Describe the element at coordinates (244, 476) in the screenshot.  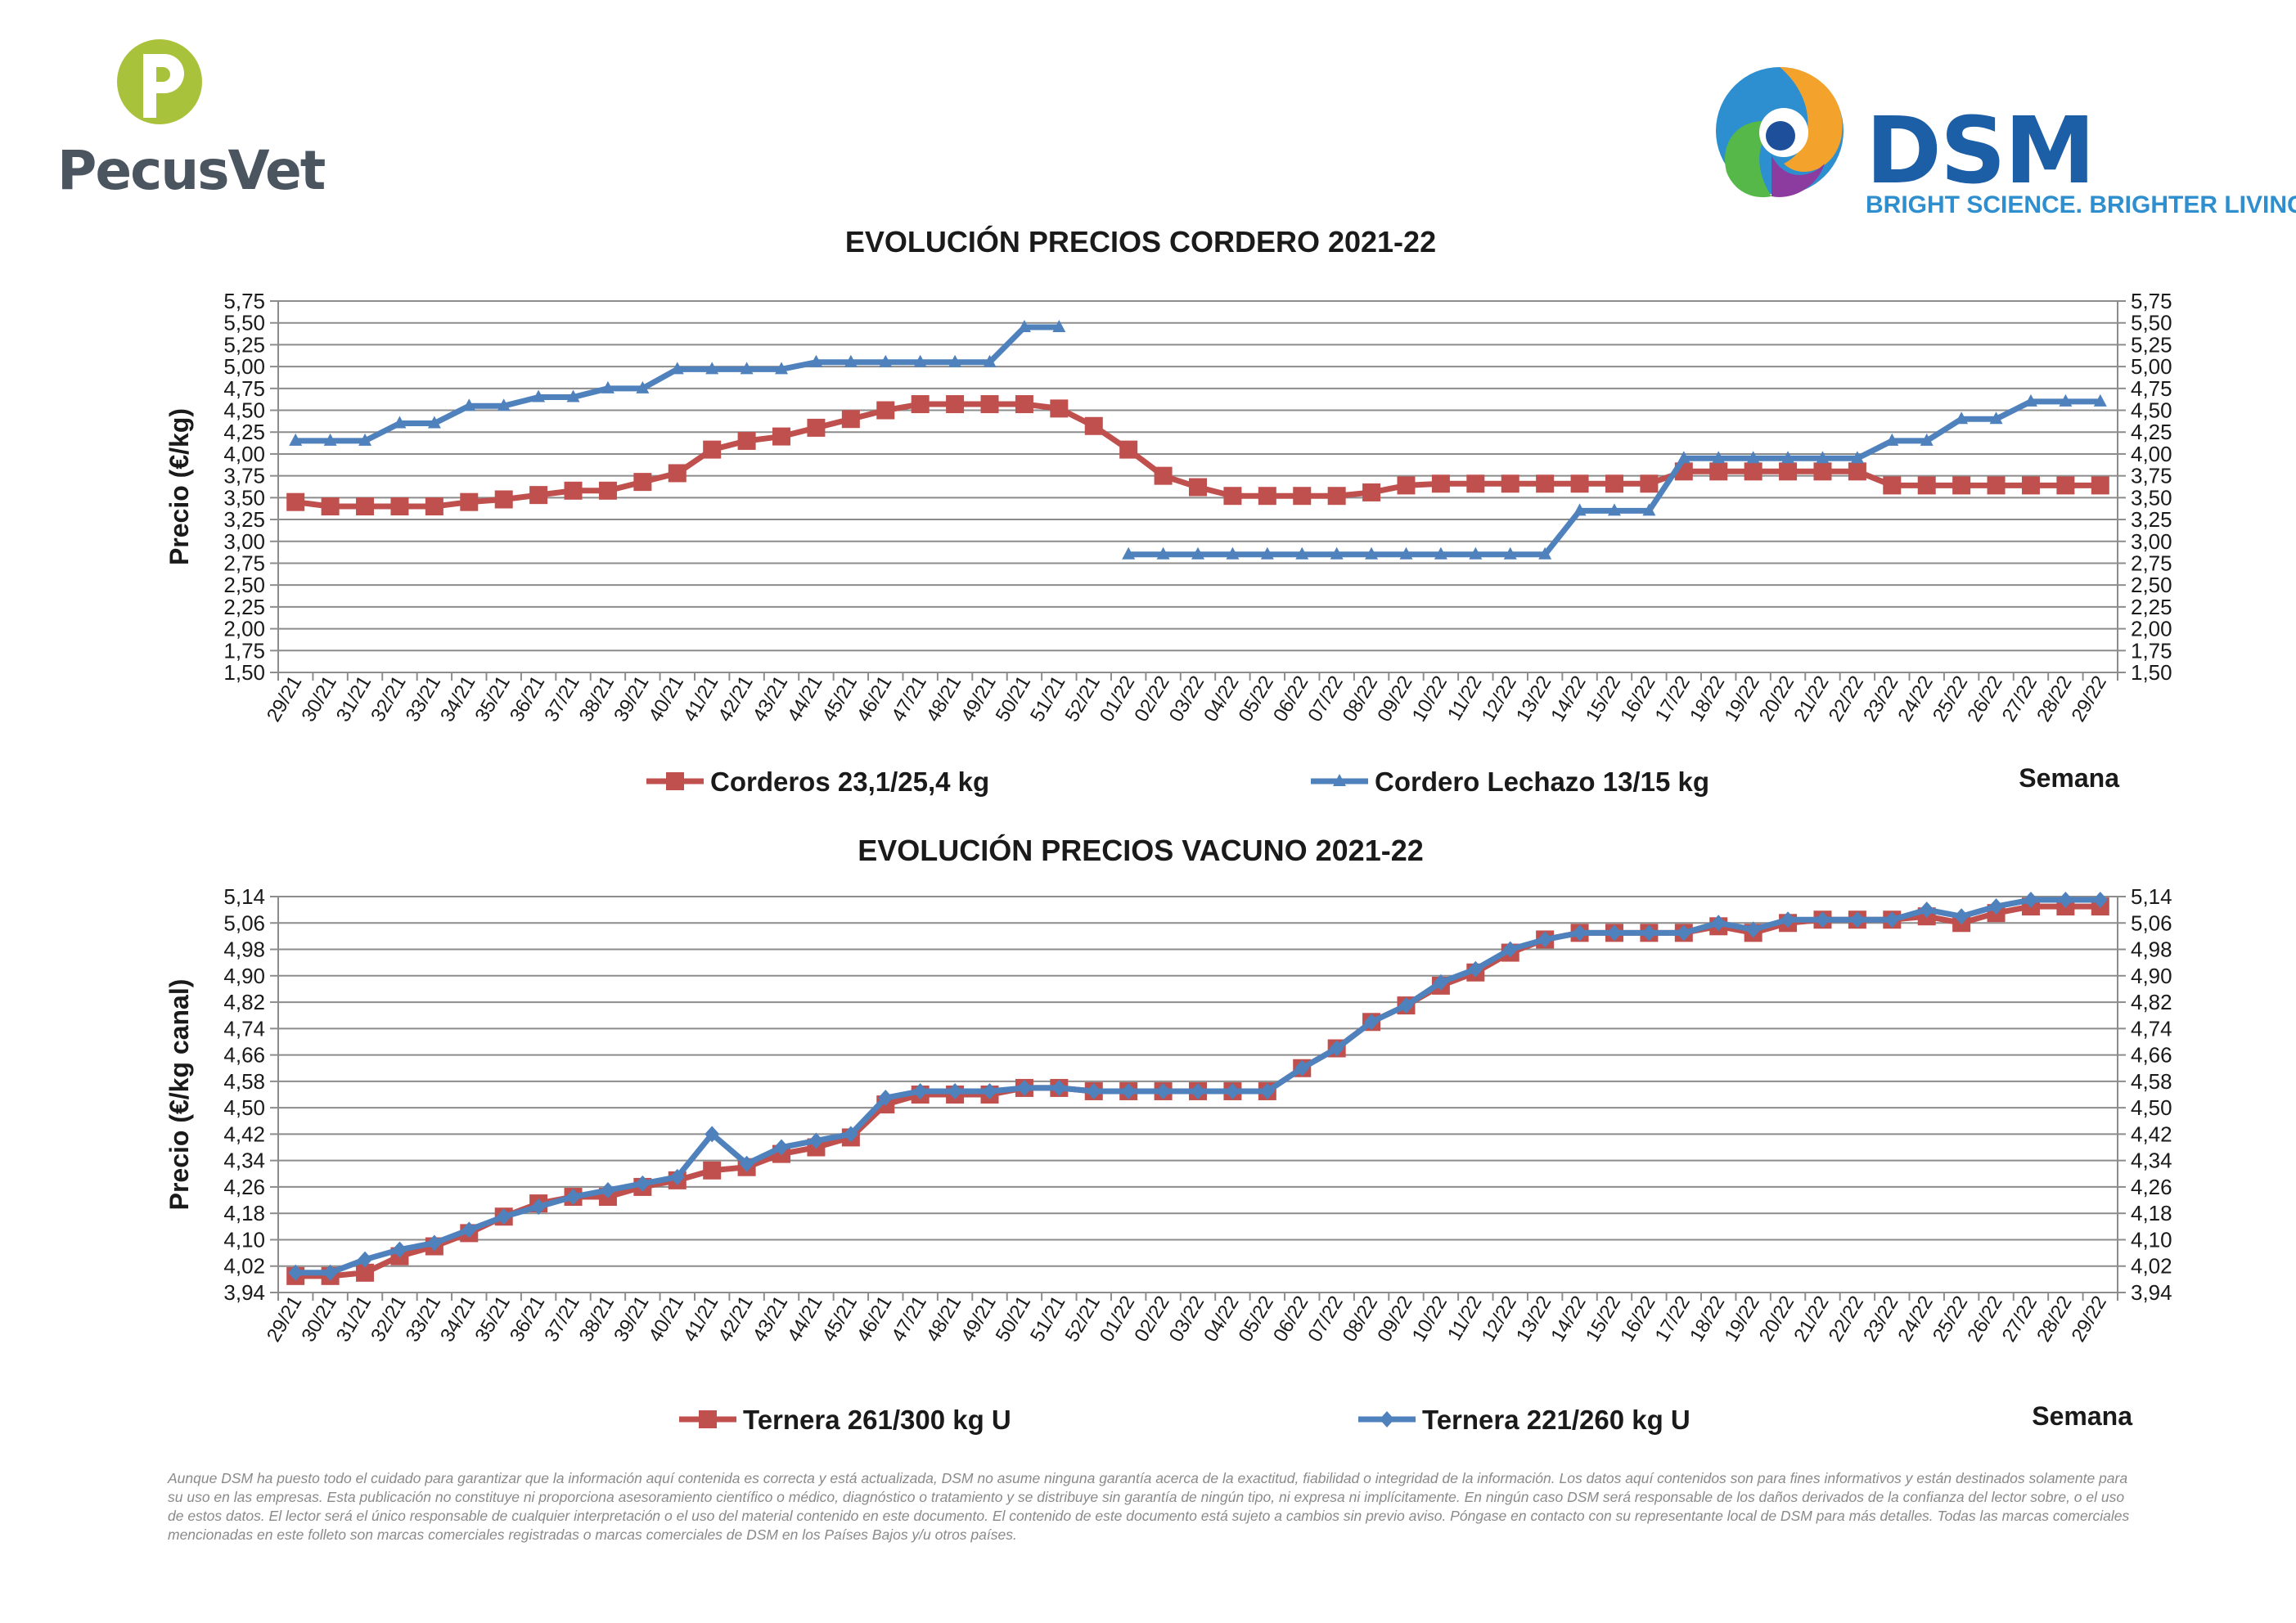
I see `y-tick-label-left: 3,75` at that location.